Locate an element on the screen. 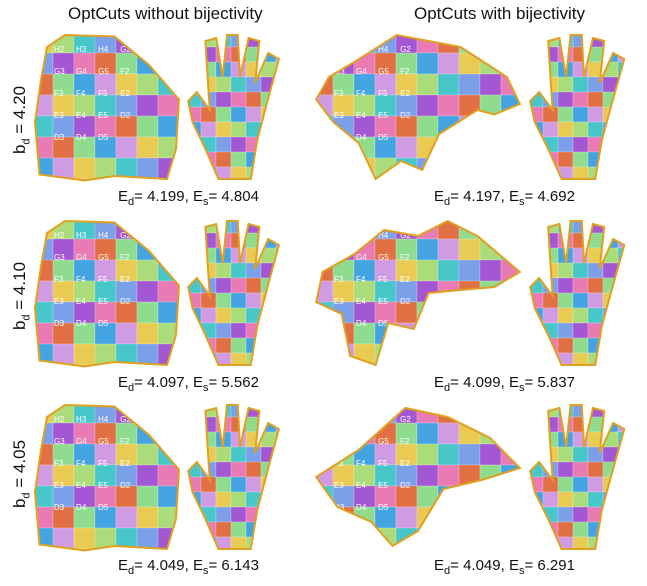  hand-render-left-row2 is located at coordinates (234, 293).